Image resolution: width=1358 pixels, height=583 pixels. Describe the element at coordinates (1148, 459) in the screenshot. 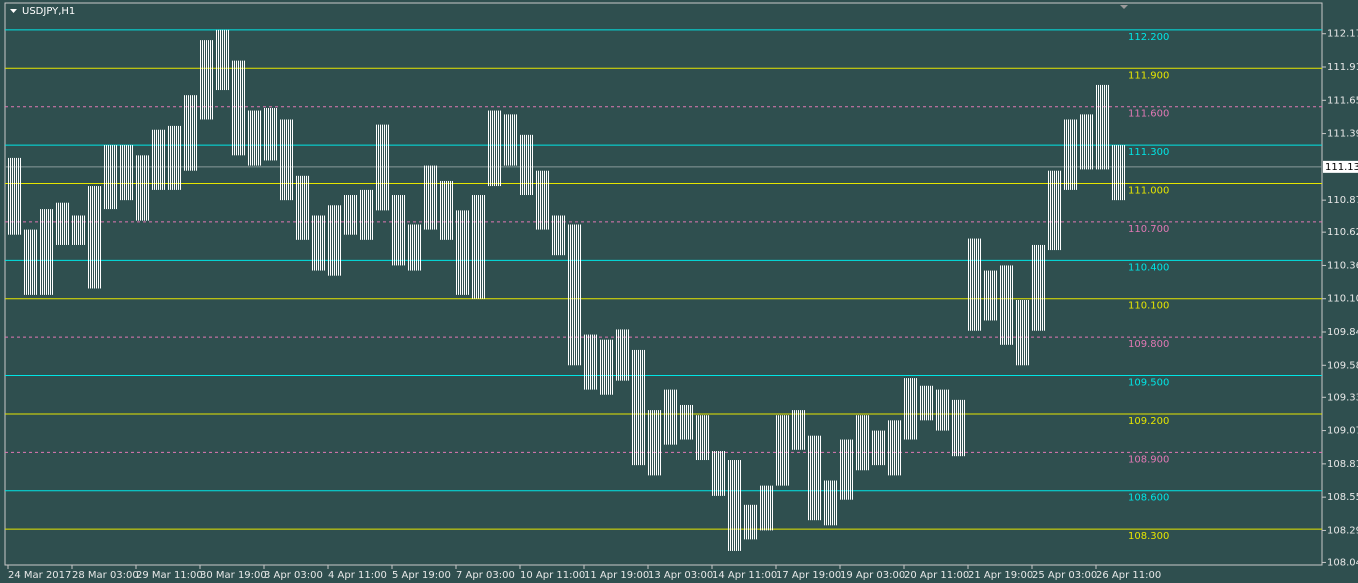

I see `level-label: 108.900` at that location.